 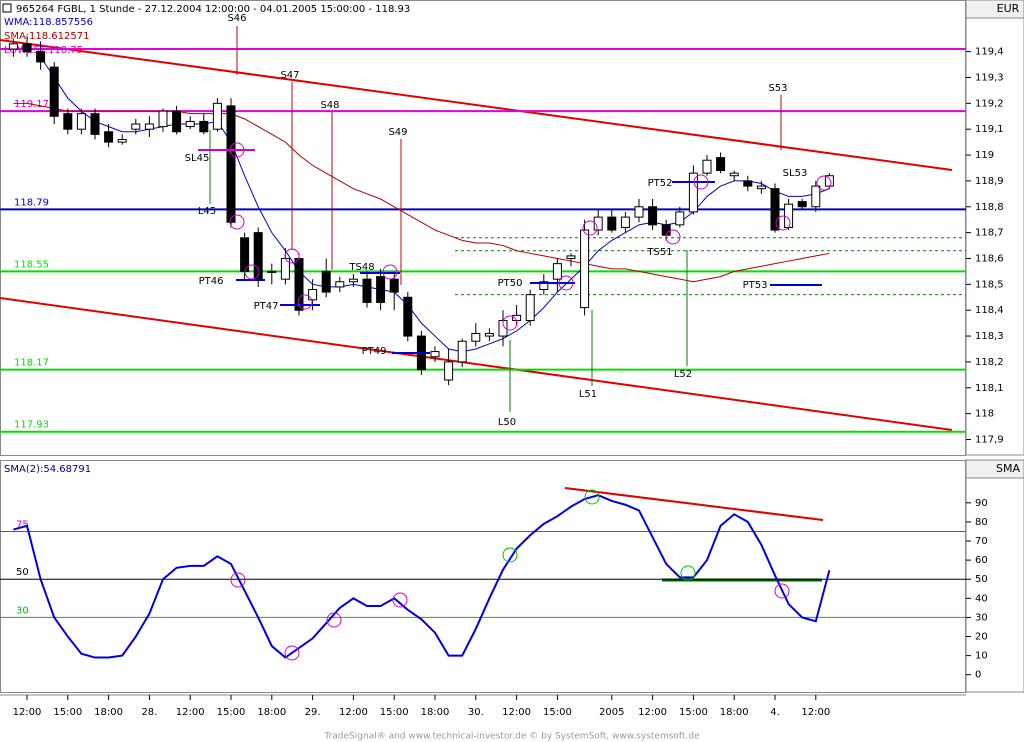 I want to click on annotation: PT47, so click(x=266, y=306).